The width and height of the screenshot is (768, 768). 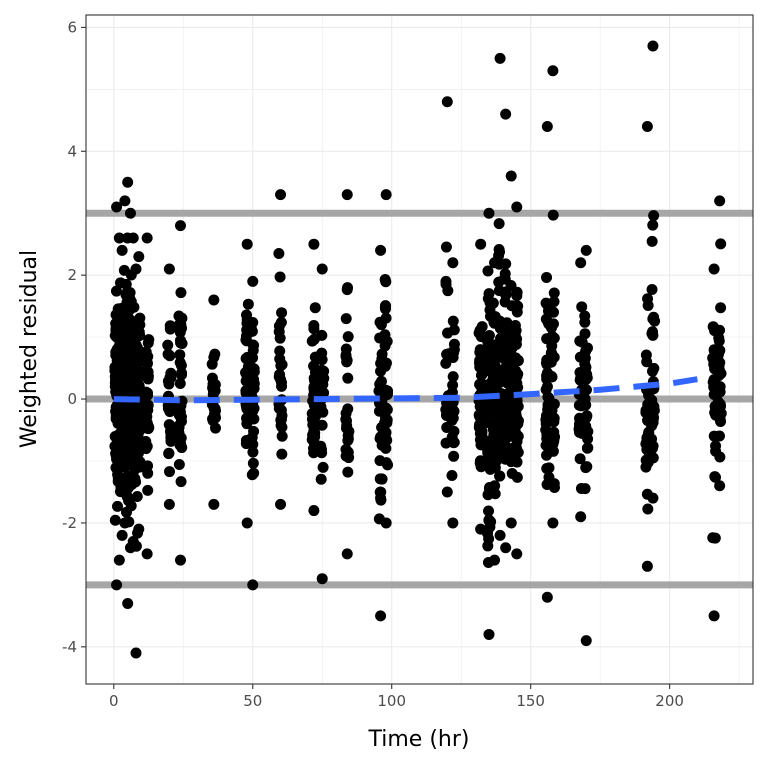 I want to click on x-axis-title: Time (hr), so click(x=419, y=739).